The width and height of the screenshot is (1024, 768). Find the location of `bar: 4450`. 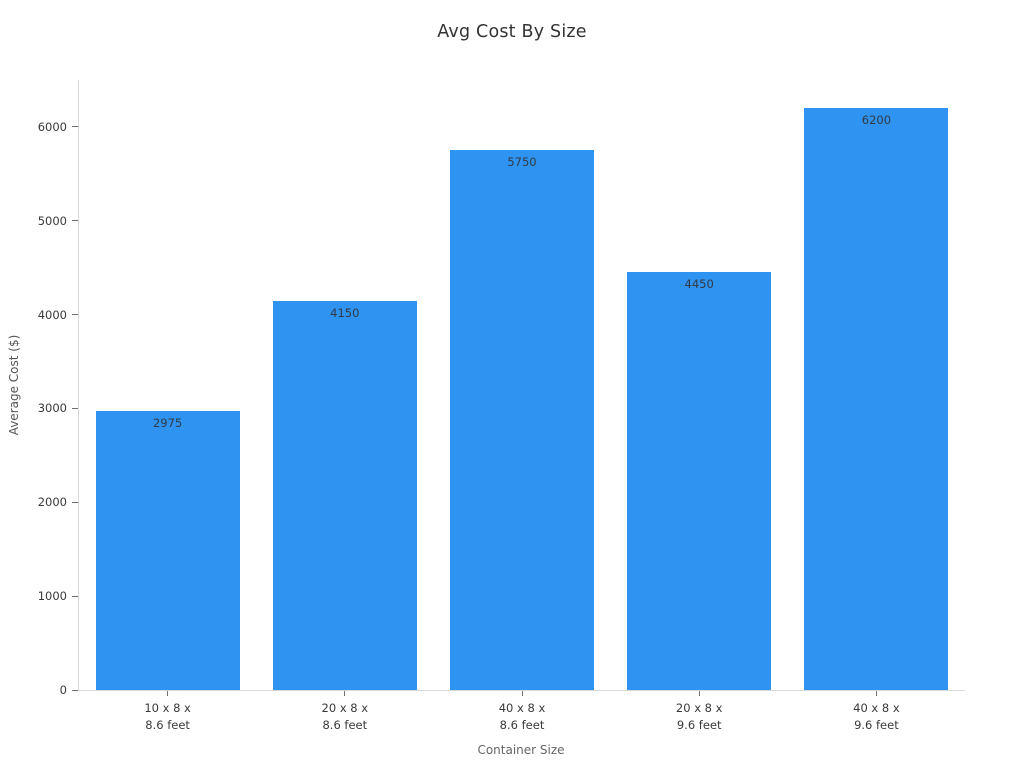

bar: 4450 is located at coordinates (699, 481).